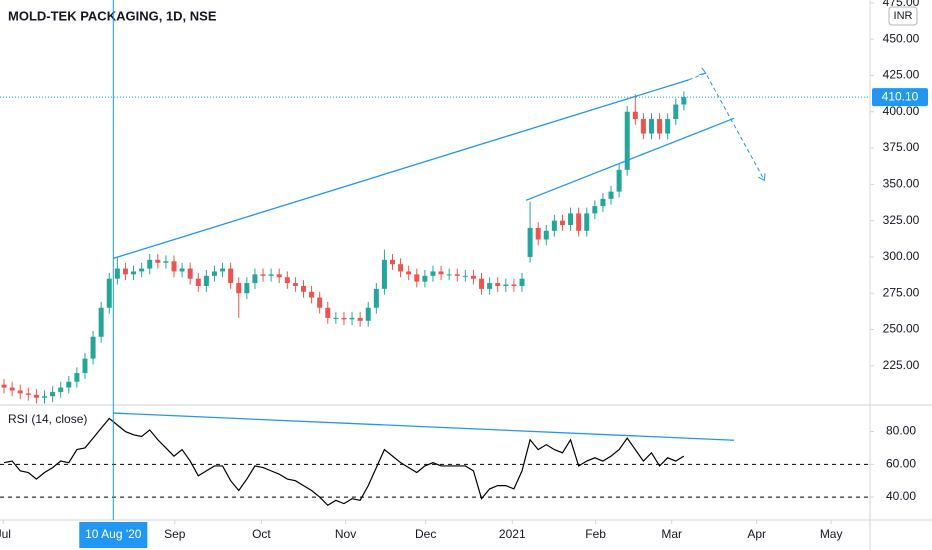 The width and height of the screenshot is (932, 550). What do you see at coordinates (726, 126) in the screenshot?
I see `projection-arrow` at bounding box center [726, 126].